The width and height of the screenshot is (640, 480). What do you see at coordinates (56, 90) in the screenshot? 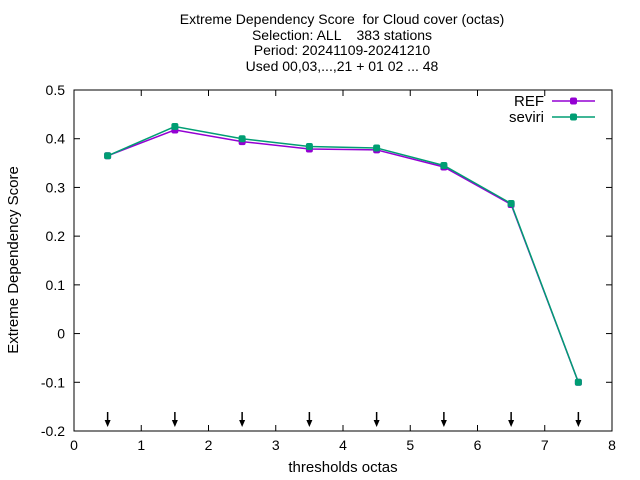
I see `y-tick-label: 0.5` at bounding box center [56, 90].